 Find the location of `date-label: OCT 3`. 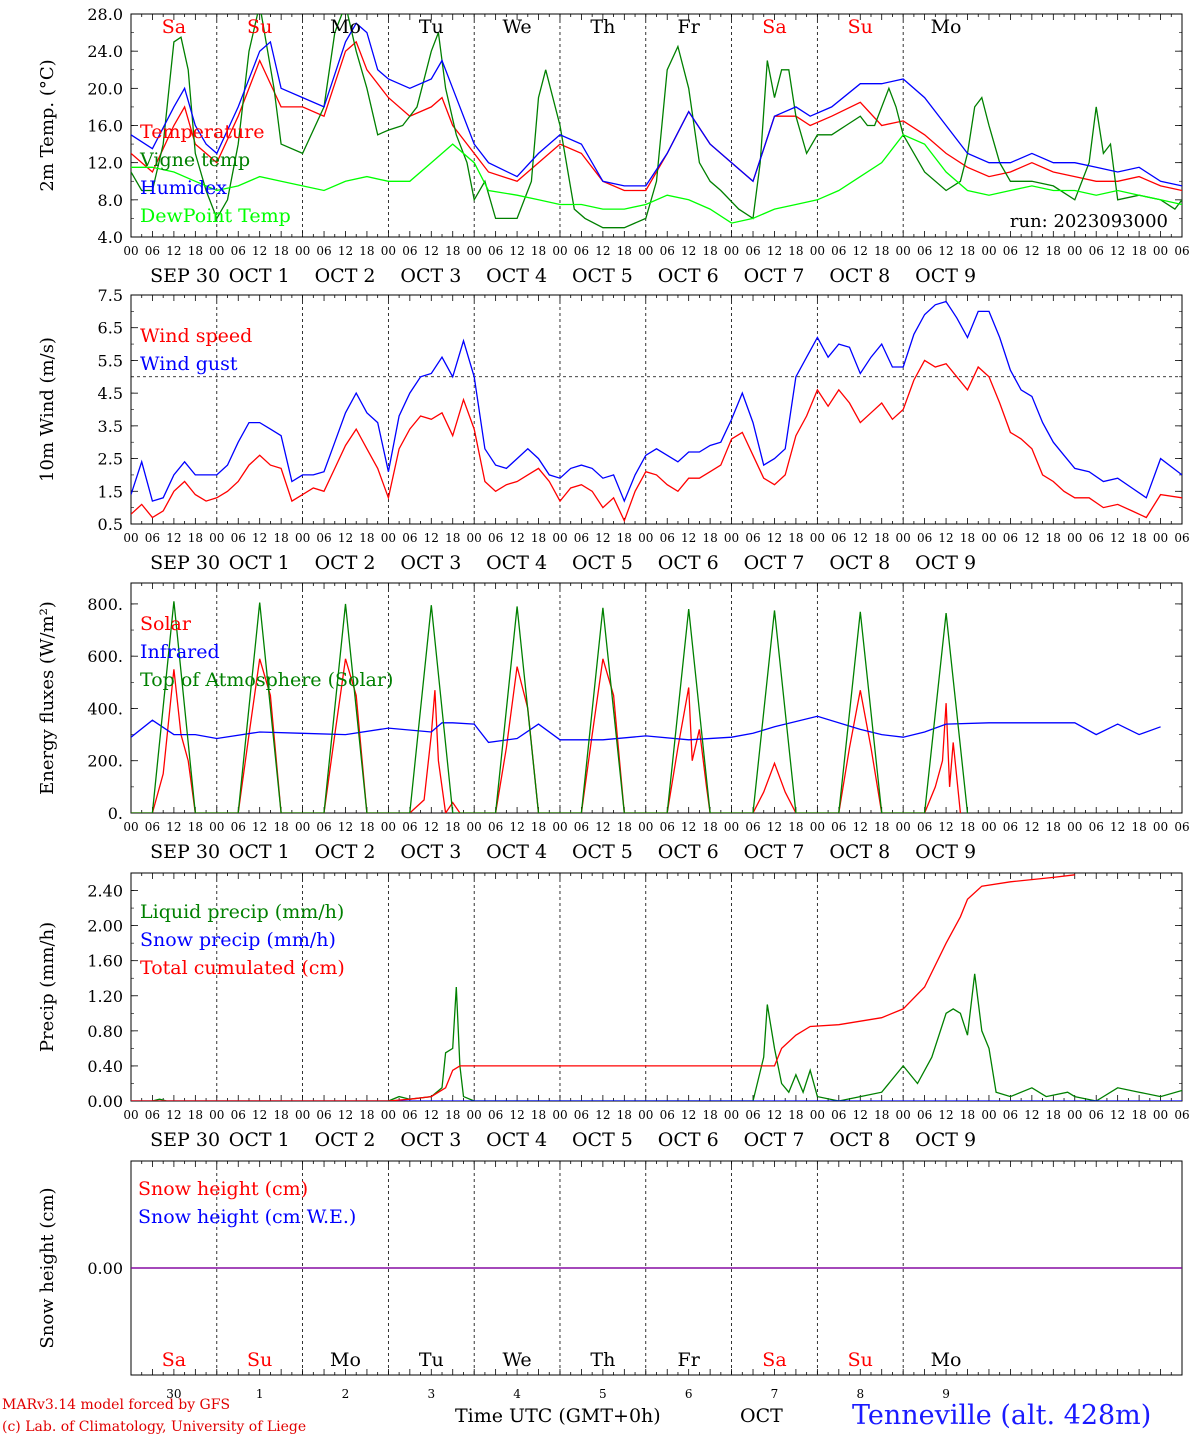

date-label: OCT 3 is located at coordinates (430, 1140).